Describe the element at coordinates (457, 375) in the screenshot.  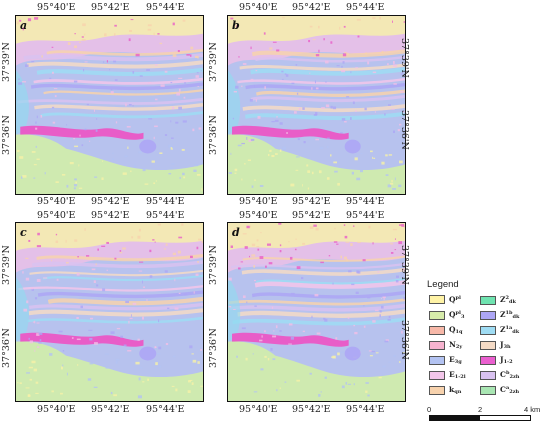
I see `legend-label: E1-2l` at that location.